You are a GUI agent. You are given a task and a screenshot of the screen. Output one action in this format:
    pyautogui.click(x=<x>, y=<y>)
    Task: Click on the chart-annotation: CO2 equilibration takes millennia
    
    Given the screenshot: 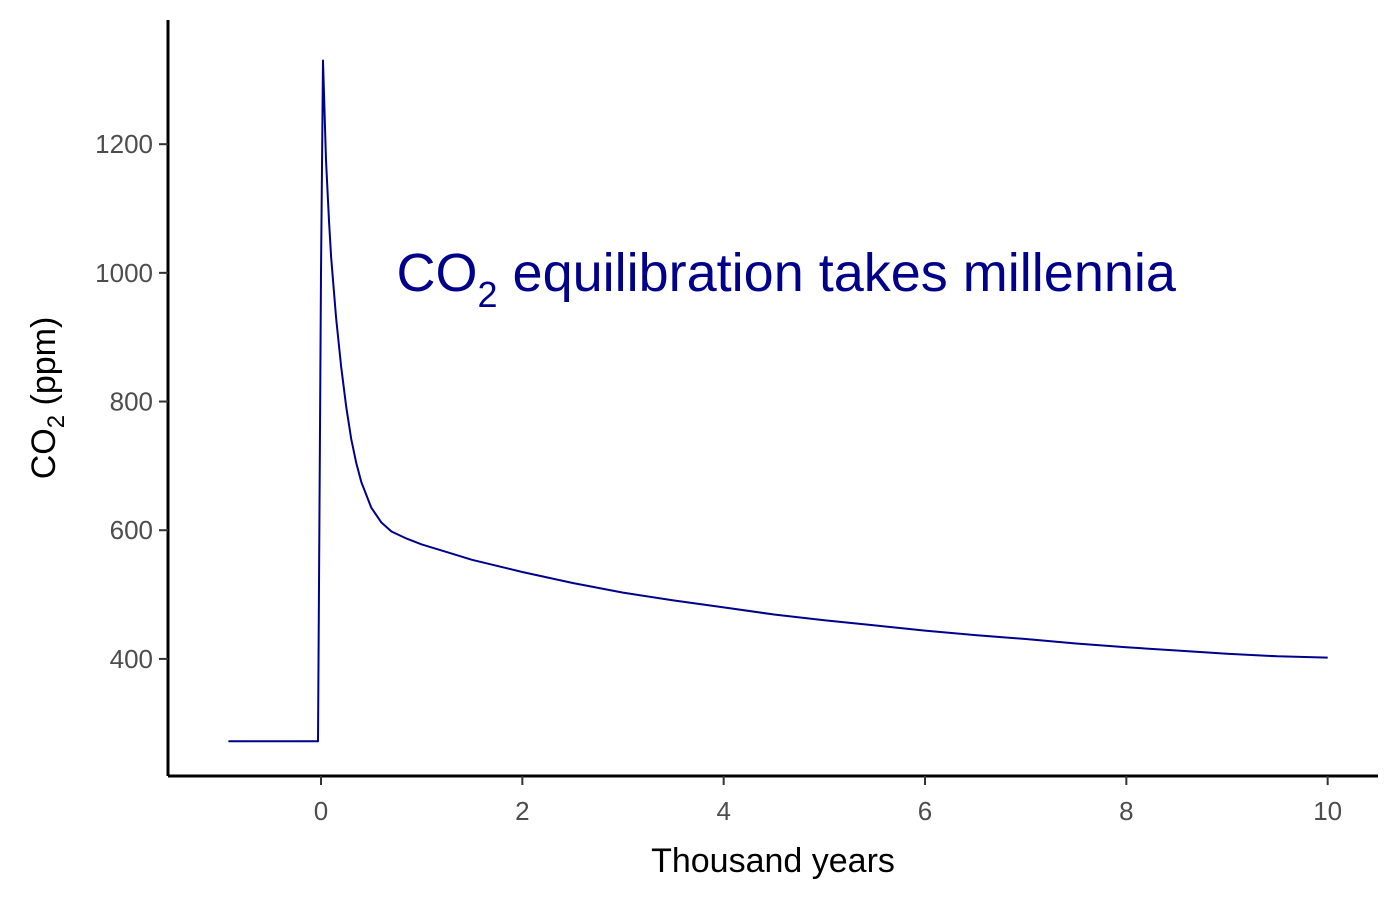 What is the action you would take?
    pyautogui.click(x=787, y=279)
    